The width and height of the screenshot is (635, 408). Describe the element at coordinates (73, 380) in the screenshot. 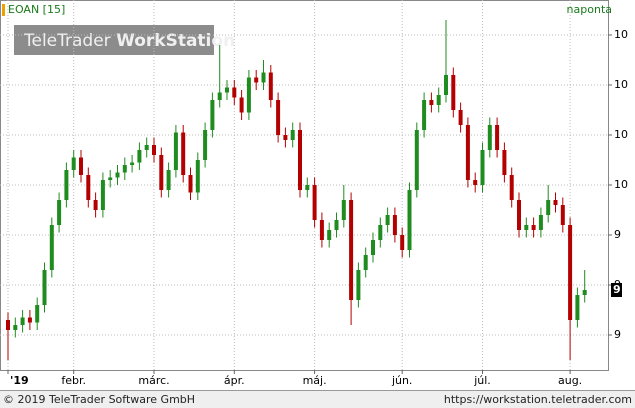

I see `x-tick-label: febr.` at that location.